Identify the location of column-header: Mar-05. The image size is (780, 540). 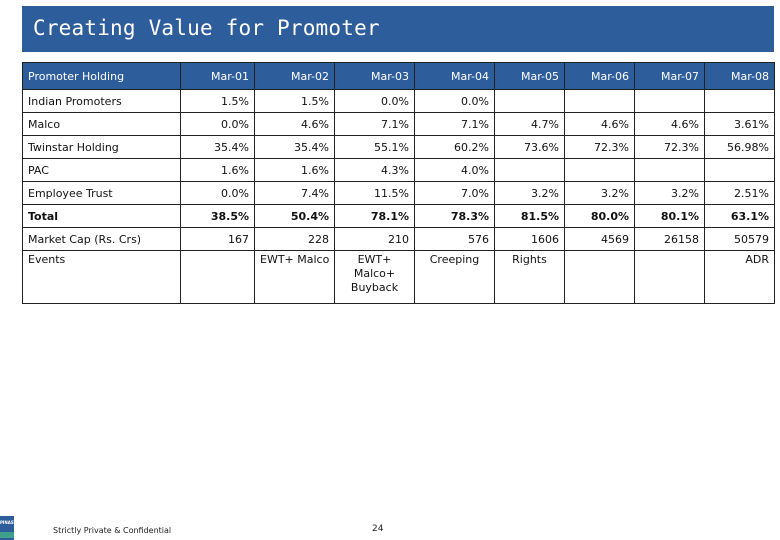
(529, 76).